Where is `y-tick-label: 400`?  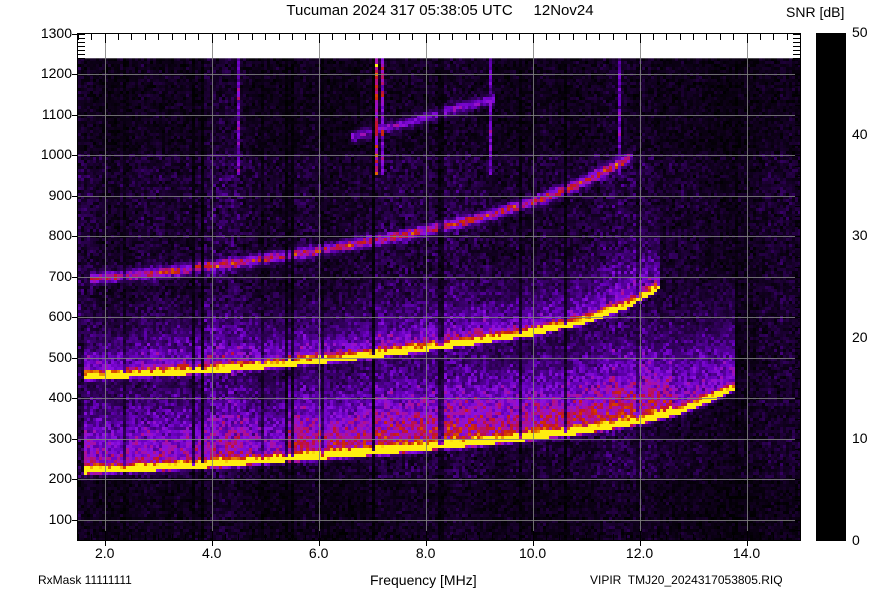
y-tick-label: 400 is located at coordinates (60, 397).